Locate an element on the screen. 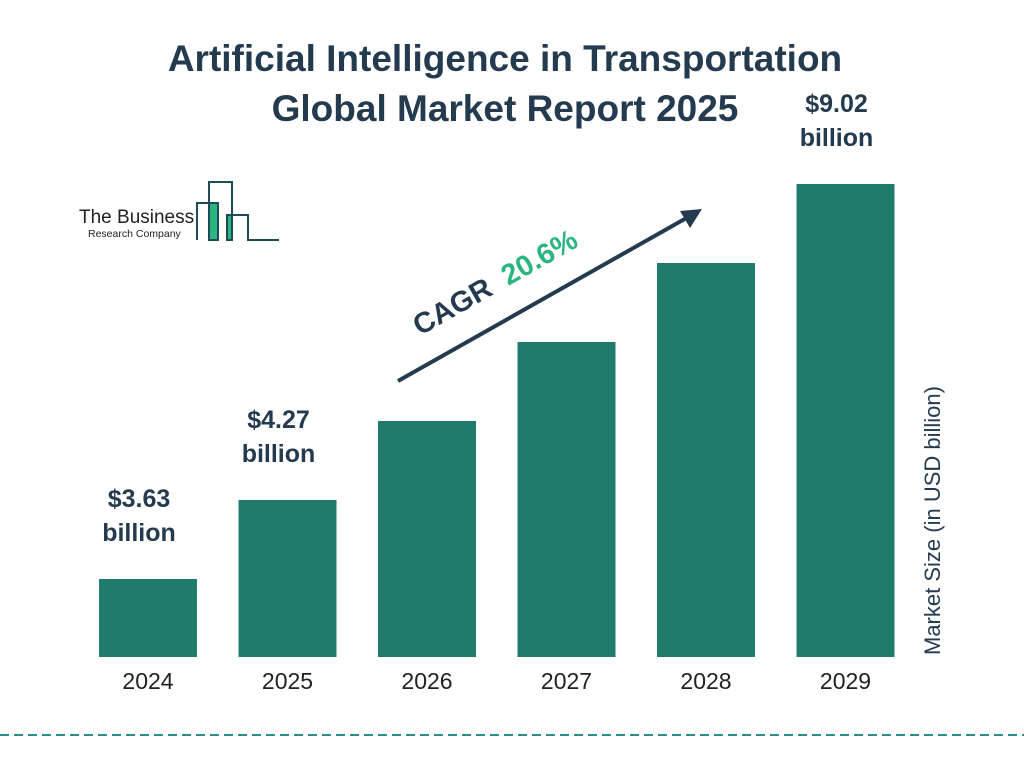 The image size is (1024, 768). data-label: $3.63 is located at coordinates (139, 499).